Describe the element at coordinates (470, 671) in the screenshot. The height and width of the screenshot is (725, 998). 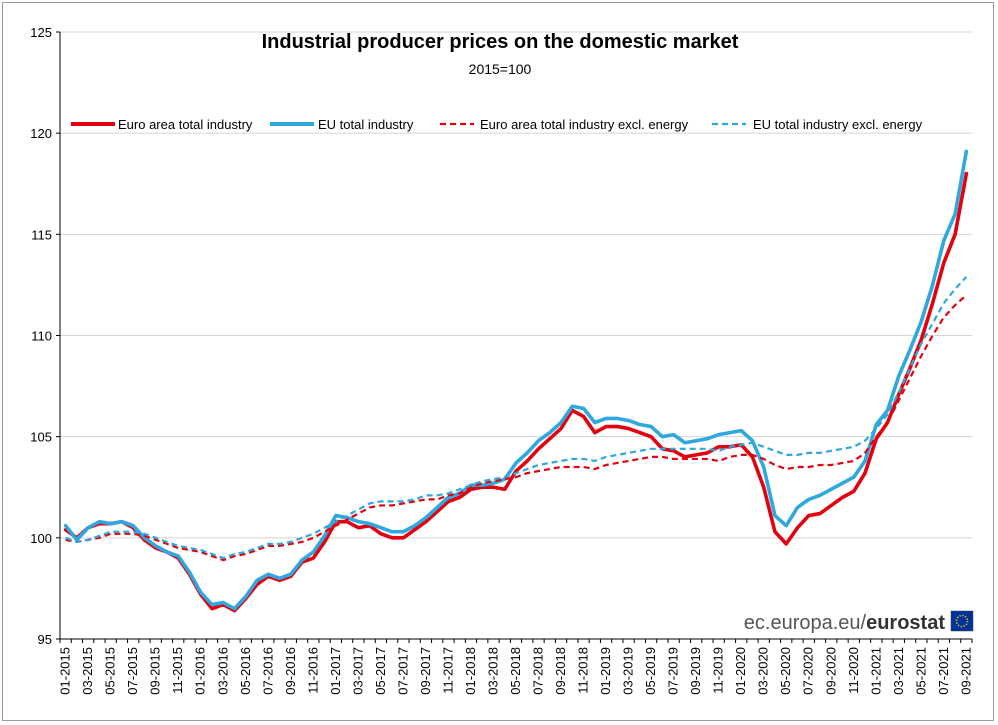
I see `x-tick-label: 01-2018` at that location.